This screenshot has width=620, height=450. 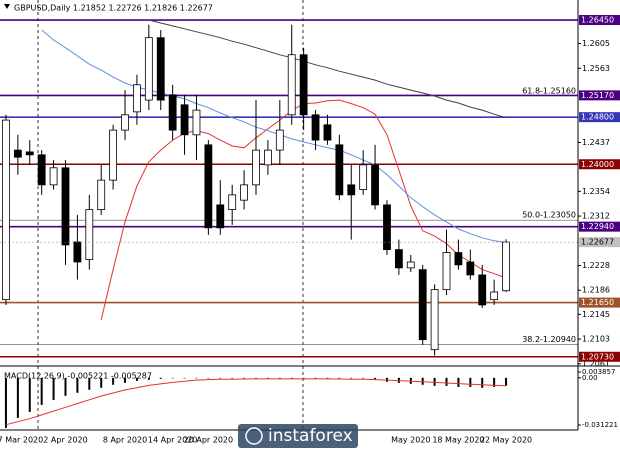 I want to click on level-label: 1.24000, so click(x=597, y=164).